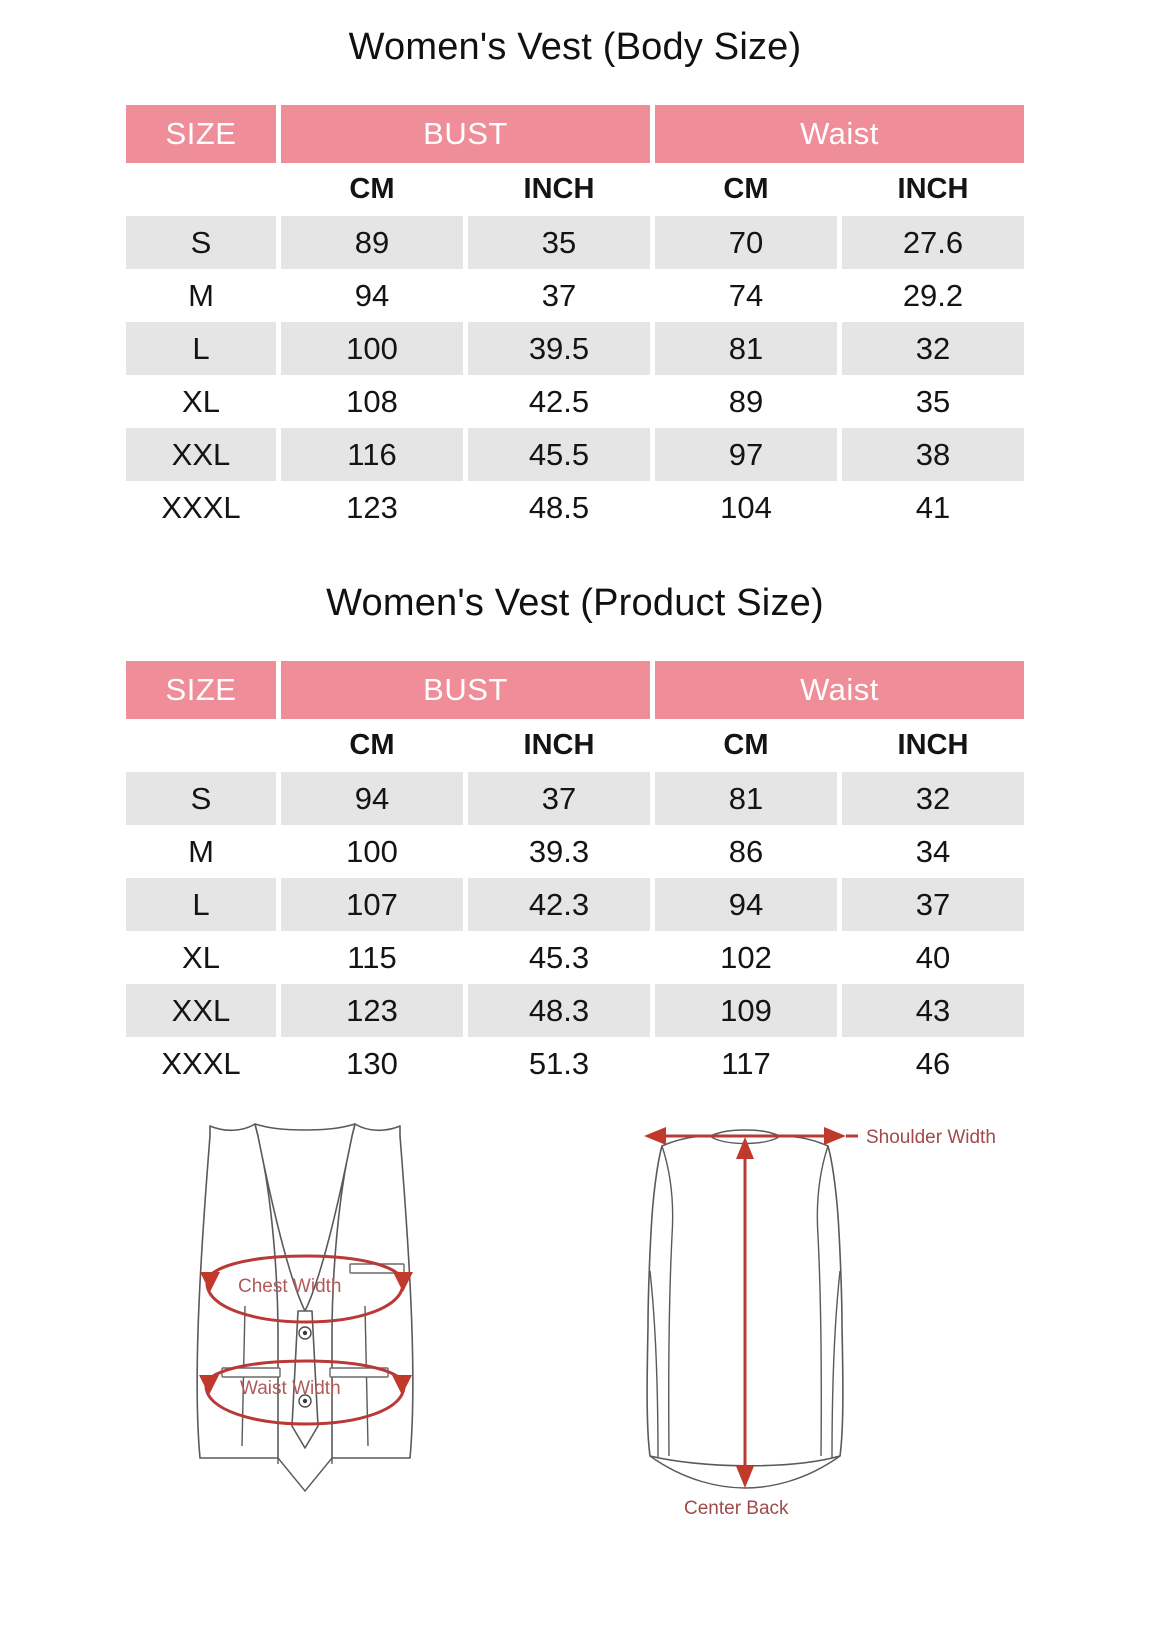  Describe the element at coordinates (932, 454) in the screenshot. I see `cell-waist-inch: 38` at that location.